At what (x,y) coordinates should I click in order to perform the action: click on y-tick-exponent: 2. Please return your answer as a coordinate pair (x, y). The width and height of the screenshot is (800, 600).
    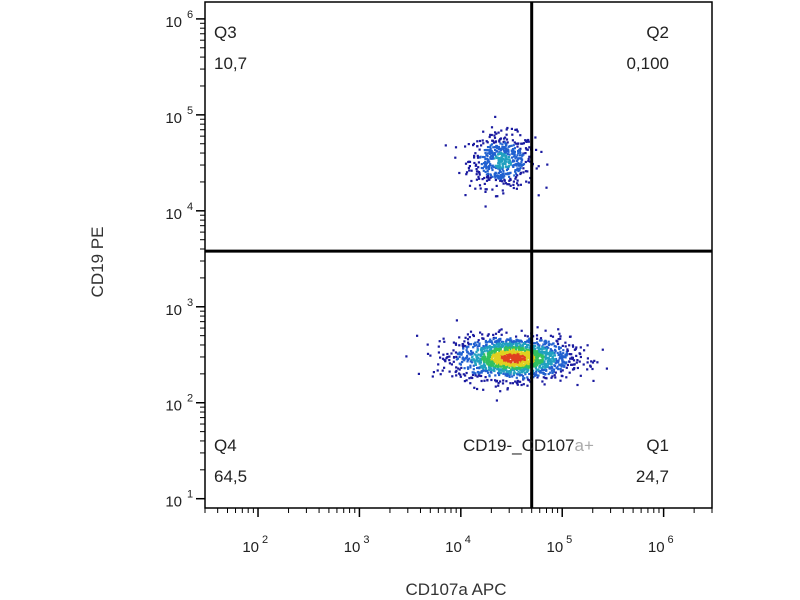
    Looking at the image, I should click on (190, 399).